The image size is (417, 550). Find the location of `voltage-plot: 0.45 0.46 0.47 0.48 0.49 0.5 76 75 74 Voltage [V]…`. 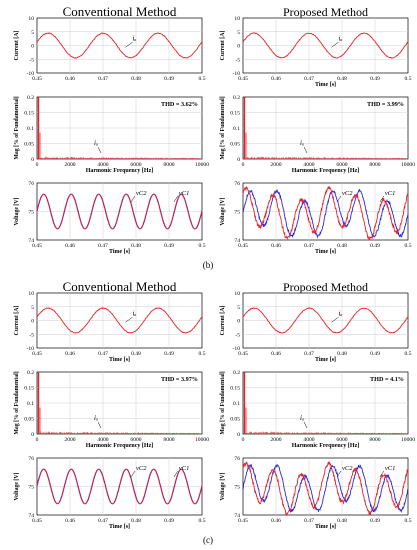

voltage-plot: 0.45 0.46 0.47 0.48 0.49 0.5 76 75 74 Voltage [V]… is located at coordinates (110, 493).